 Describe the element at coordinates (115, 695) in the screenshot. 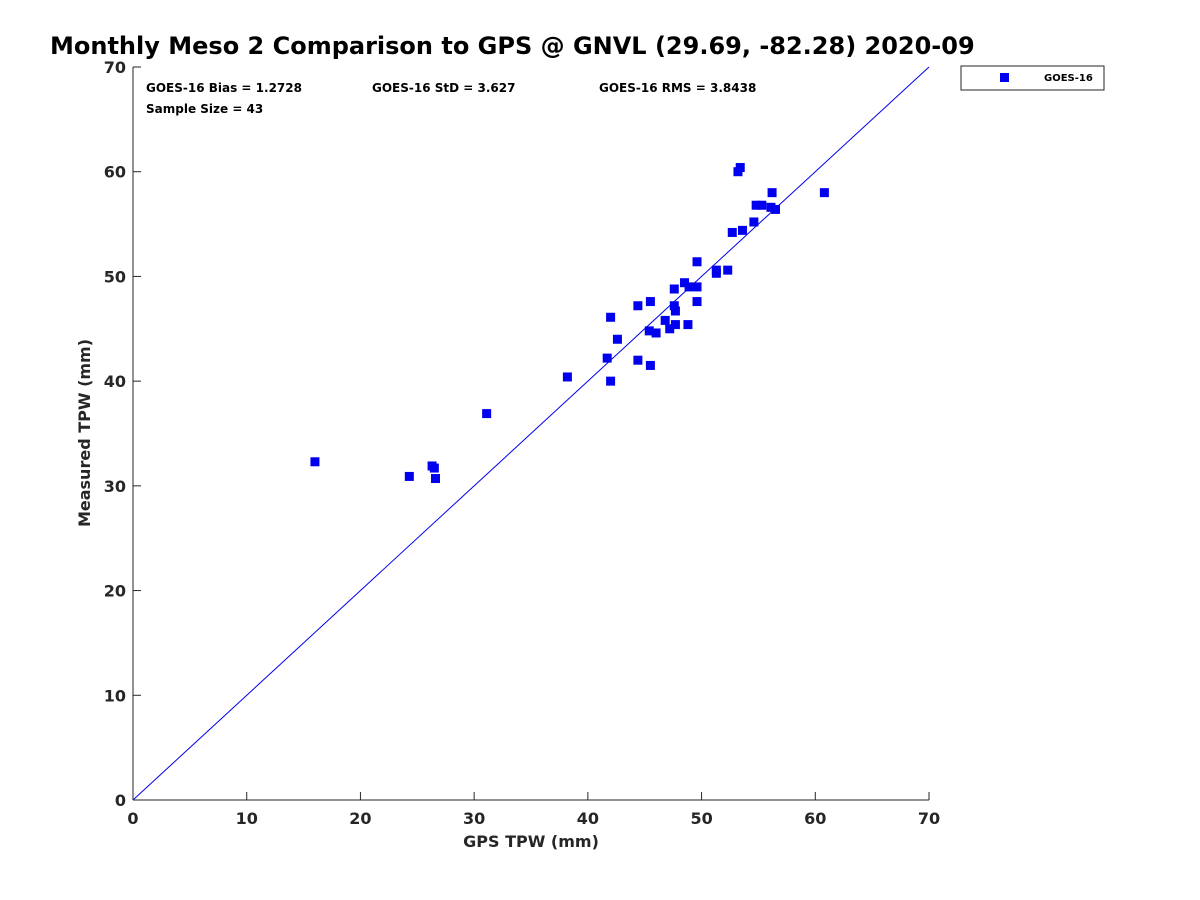

I see `y-tick-label: 10` at that location.